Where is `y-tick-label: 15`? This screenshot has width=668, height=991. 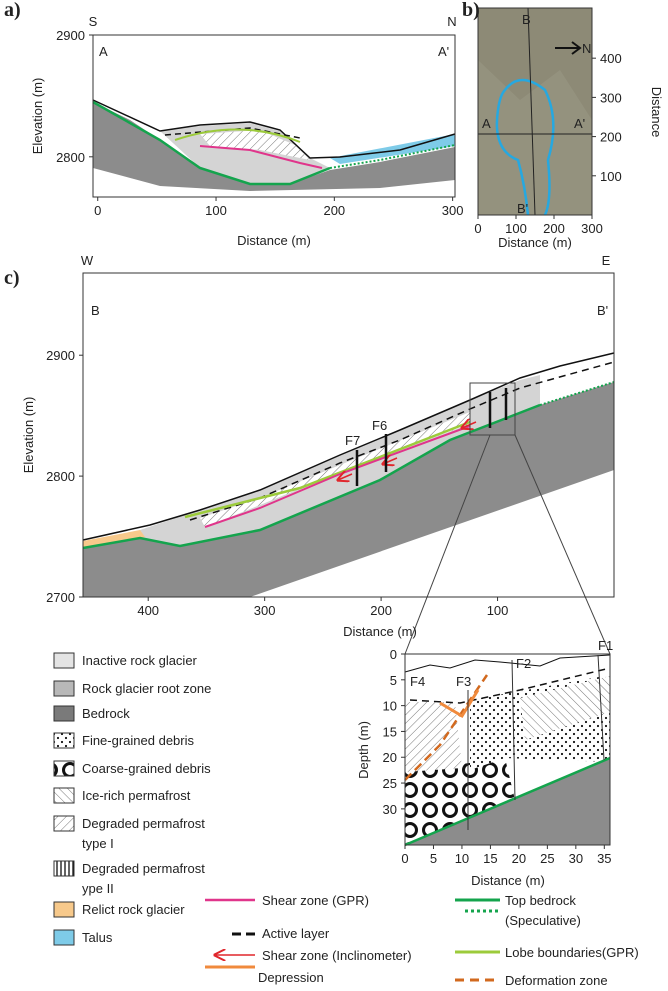
y-tick-label: 15 is located at coordinates (390, 731).